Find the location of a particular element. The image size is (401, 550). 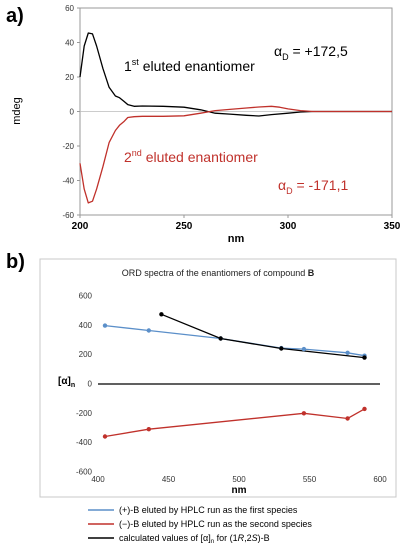

annotation-second-num: 2 is located at coordinates (128, 157).